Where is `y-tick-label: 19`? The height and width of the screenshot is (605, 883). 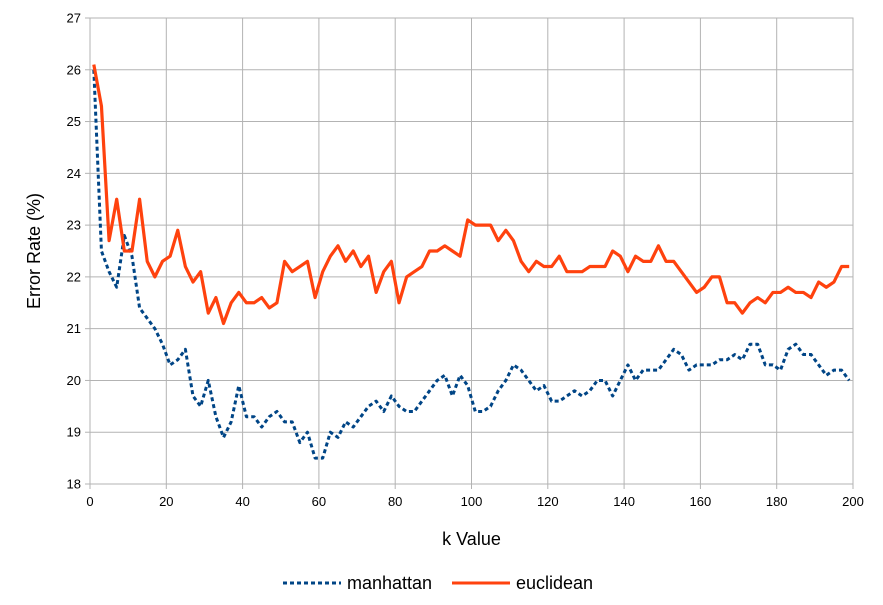 y-tick-label: 19 is located at coordinates (74, 432).